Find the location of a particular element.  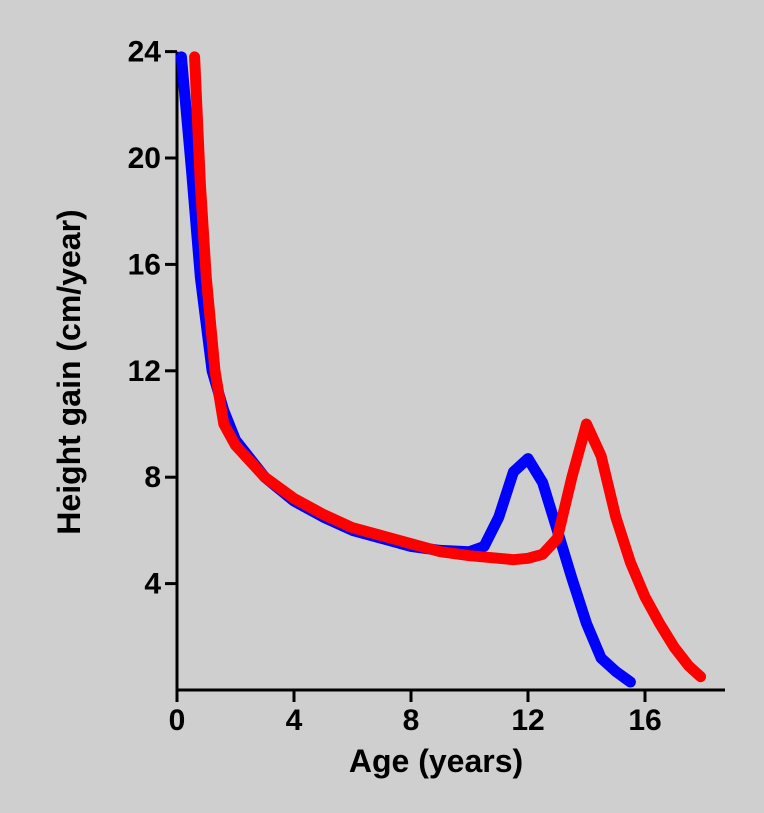

x-tick-label: 12 is located at coordinates (527, 720).